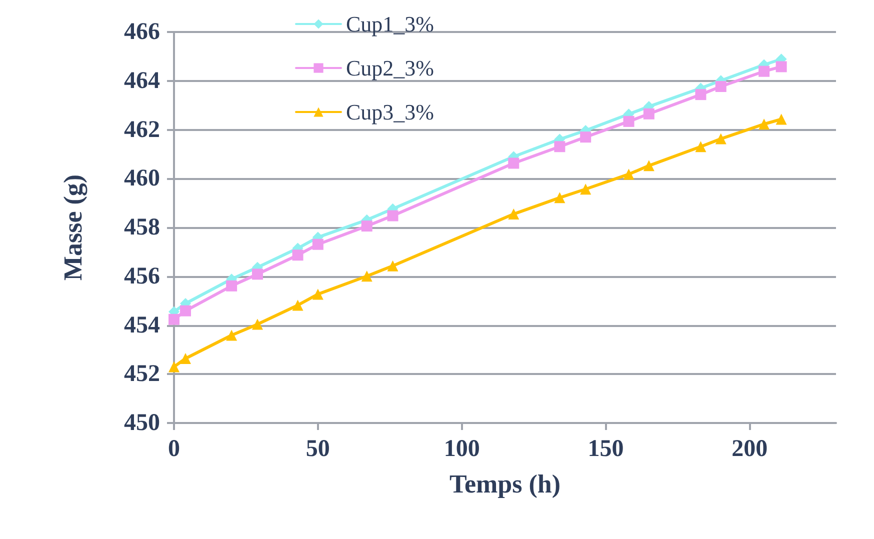 The image size is (874, 539). I want to click on x-tick-label: 100, so click(462, 449).